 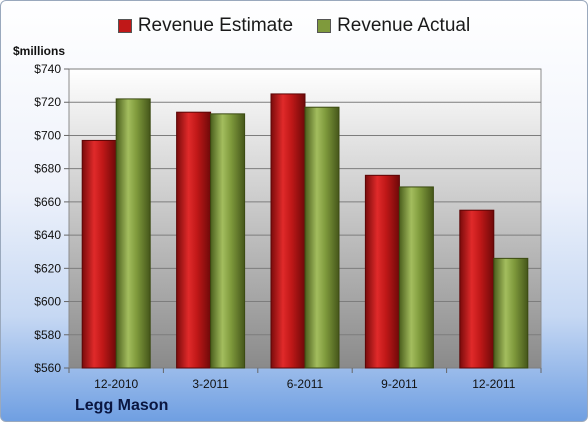 I want to click on y-tick-label: $600, so click(x=47, y=302).